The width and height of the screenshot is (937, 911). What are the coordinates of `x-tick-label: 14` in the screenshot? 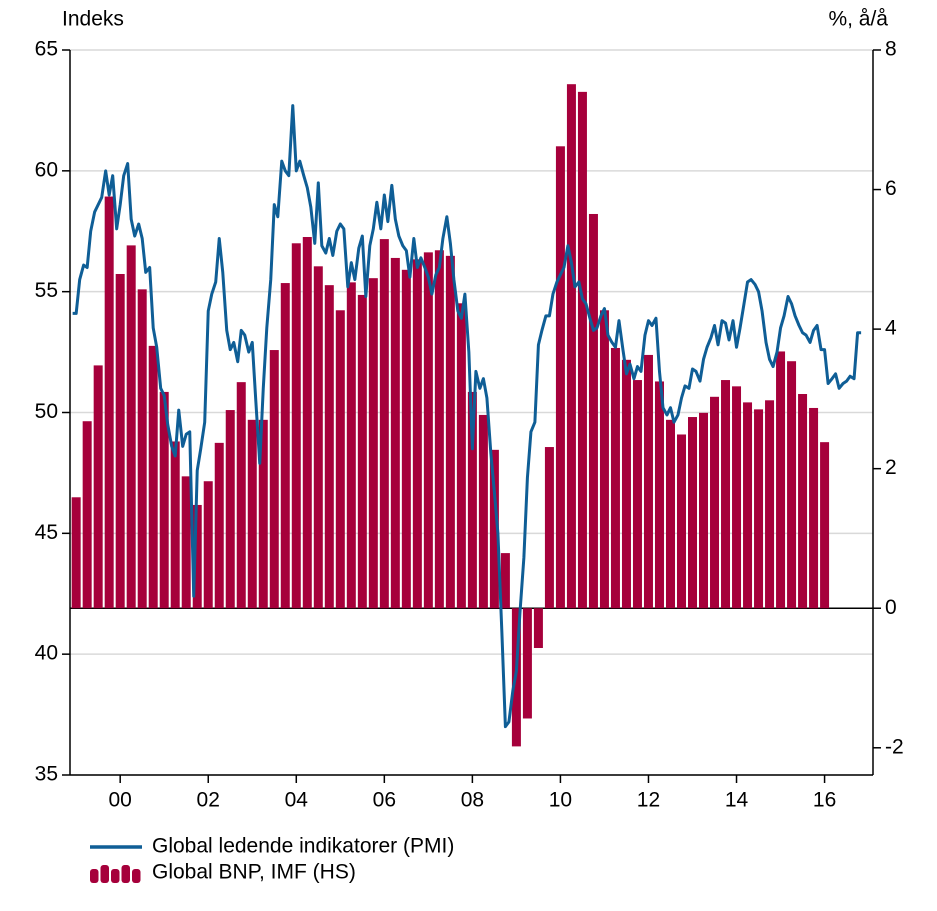 It's located at (737, 800).